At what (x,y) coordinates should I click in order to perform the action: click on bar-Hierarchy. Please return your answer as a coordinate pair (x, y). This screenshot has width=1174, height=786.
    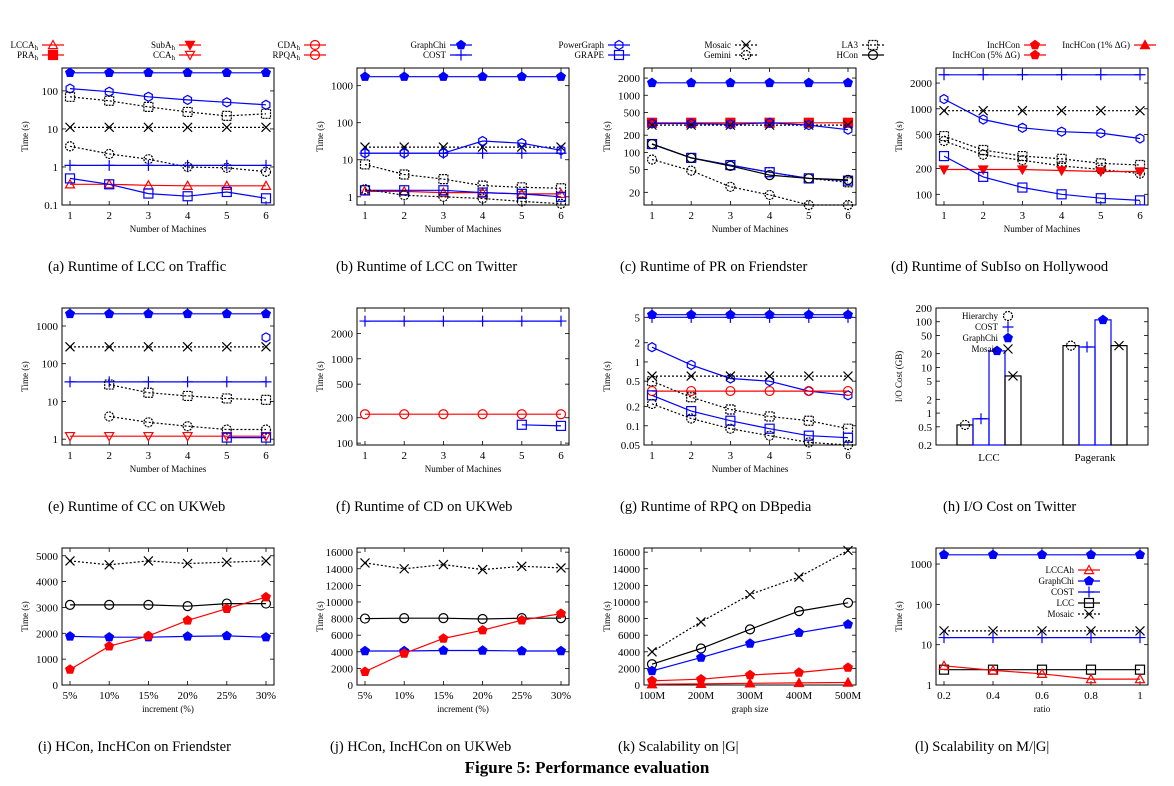
    Looking at the image, I should click on (965, 435).